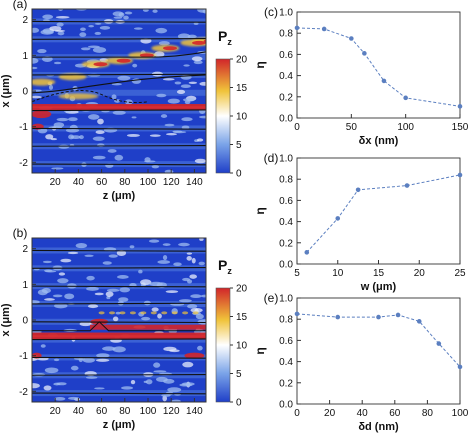 This screenshot has height=447, width=471. I want to click on y-tick-label: 0.2, so click(286, 243).